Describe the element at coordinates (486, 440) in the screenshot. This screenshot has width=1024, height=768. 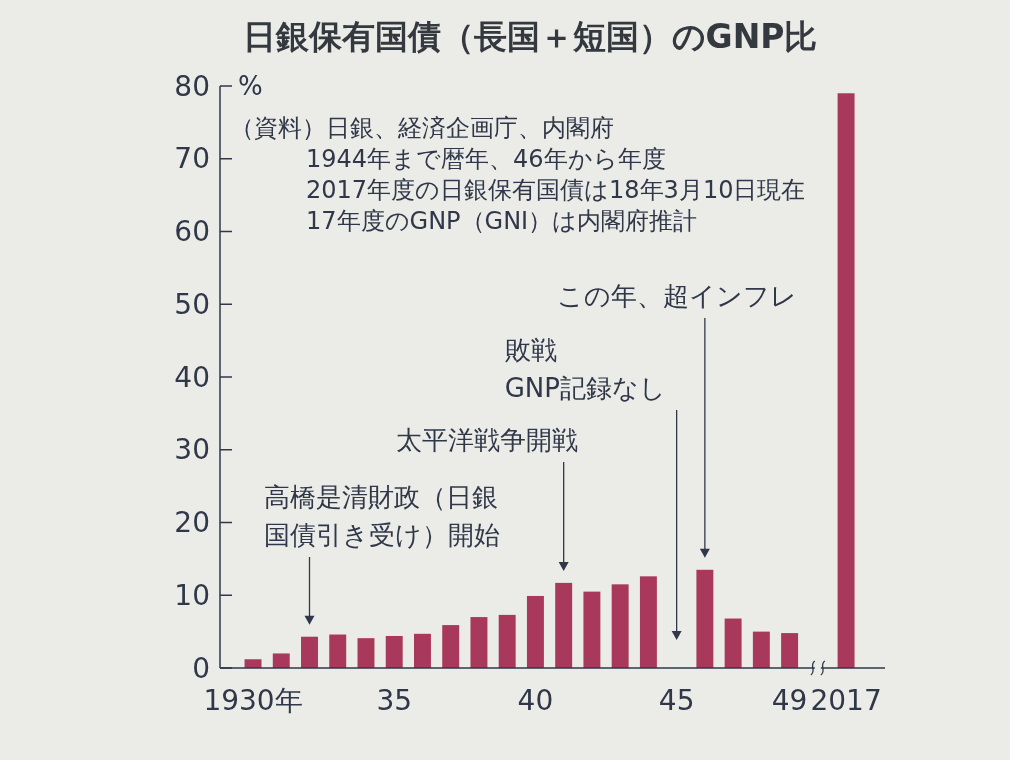
I see `annotation: 太平洋戦争開戦` at that location.